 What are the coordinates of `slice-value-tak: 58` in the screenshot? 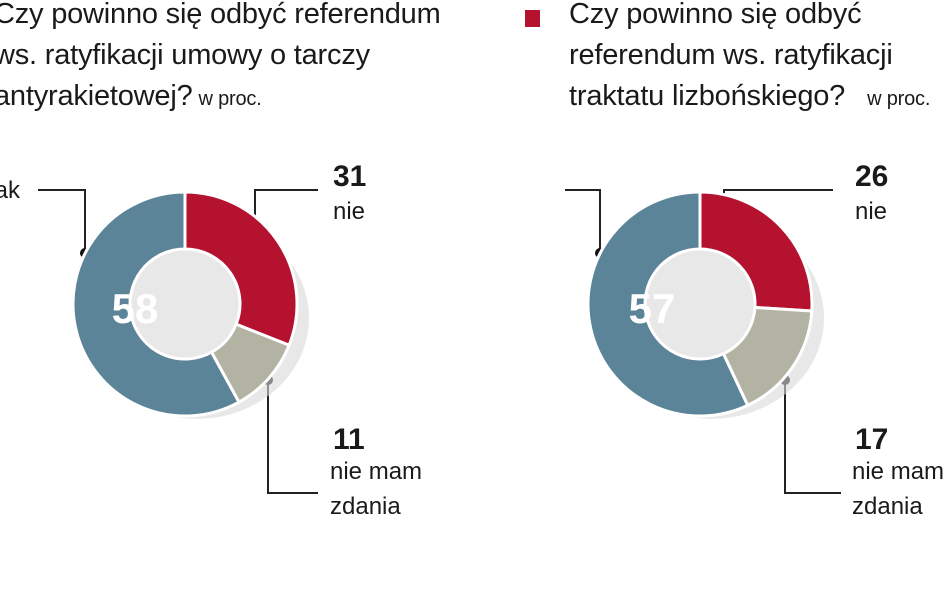 It's located at (135, 308).